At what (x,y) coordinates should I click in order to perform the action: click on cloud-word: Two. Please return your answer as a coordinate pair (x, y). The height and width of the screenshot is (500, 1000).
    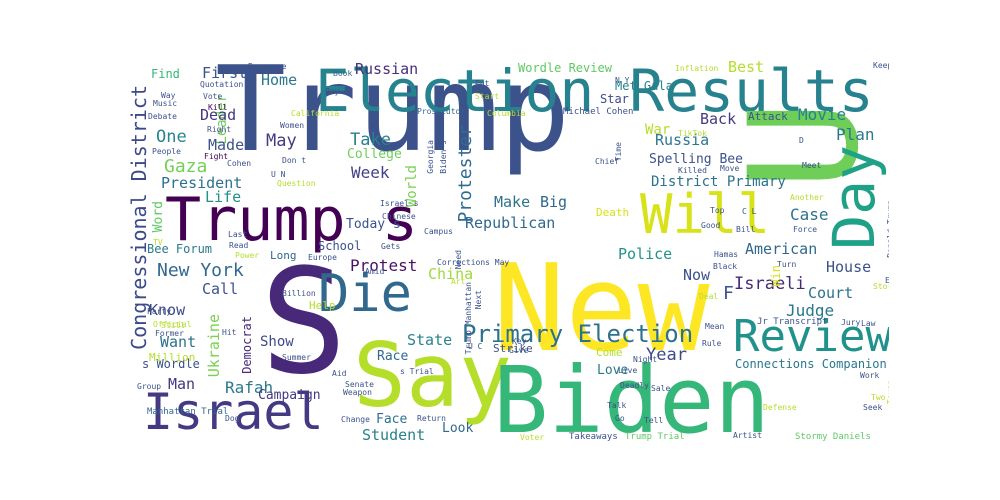
    Looking at the image, I should click on (878, 397).